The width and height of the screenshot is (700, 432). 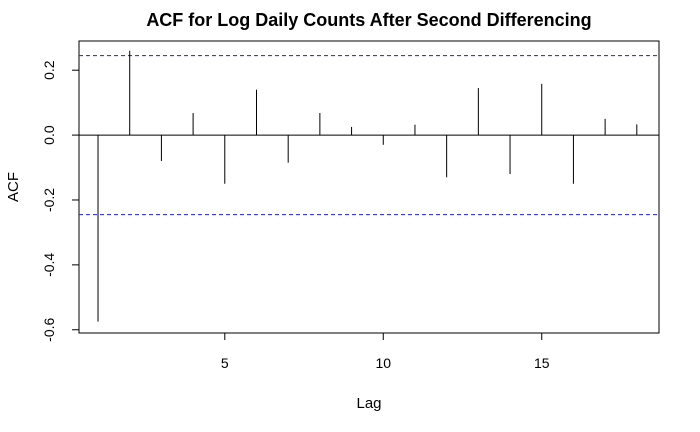 I want to click on y-tick-label: -0.4, so click(x=49, y=265).